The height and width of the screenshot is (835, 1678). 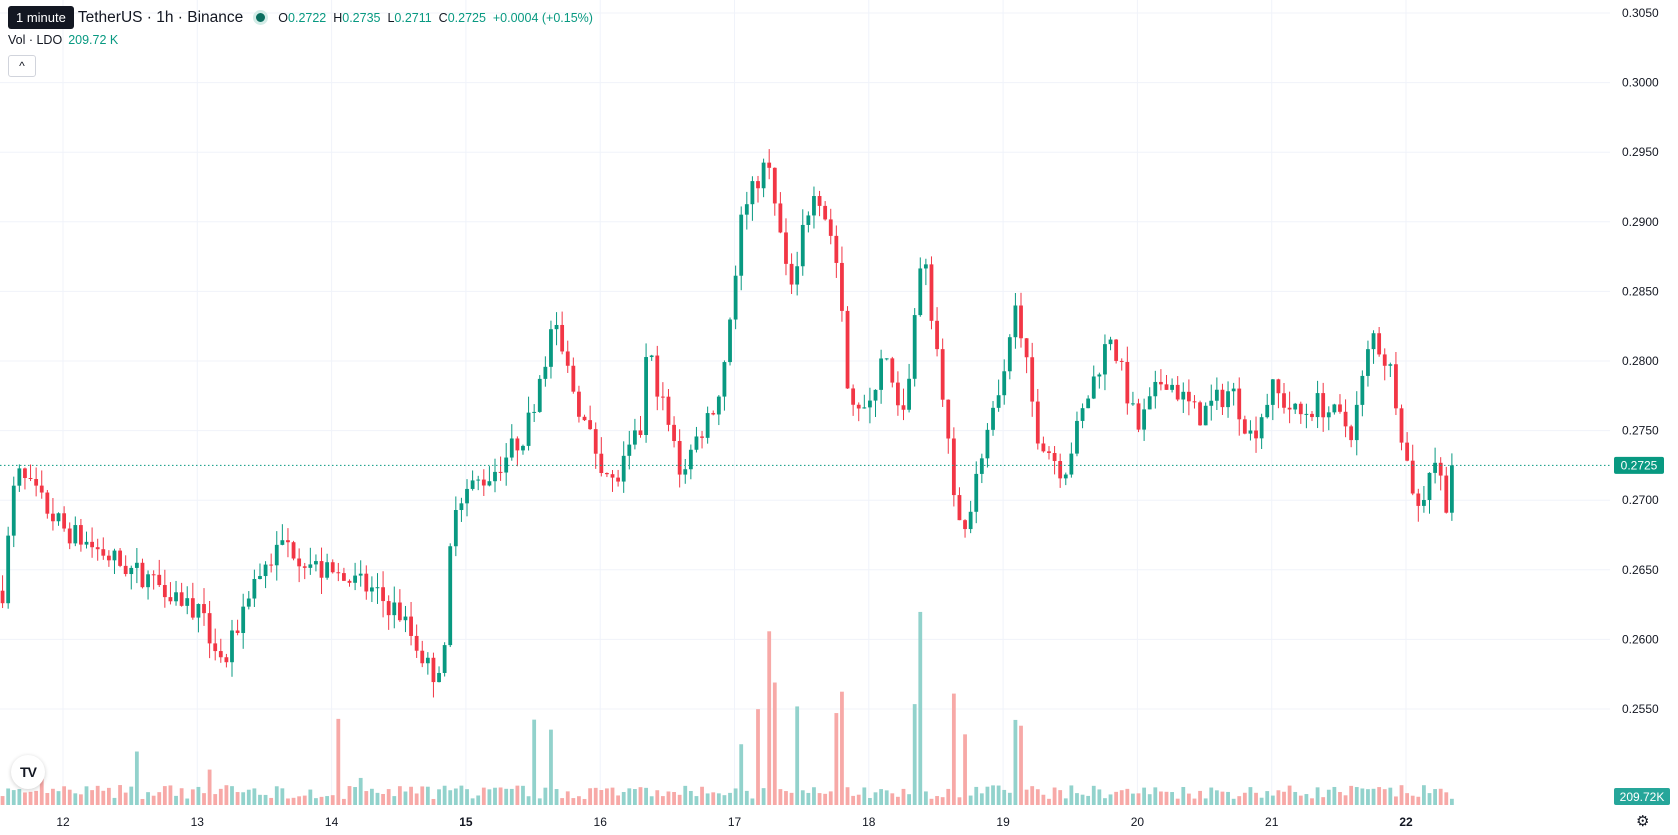 I want to click on volume-legend: Vol · LDO 209.72 K, so click(x=63, y=40).